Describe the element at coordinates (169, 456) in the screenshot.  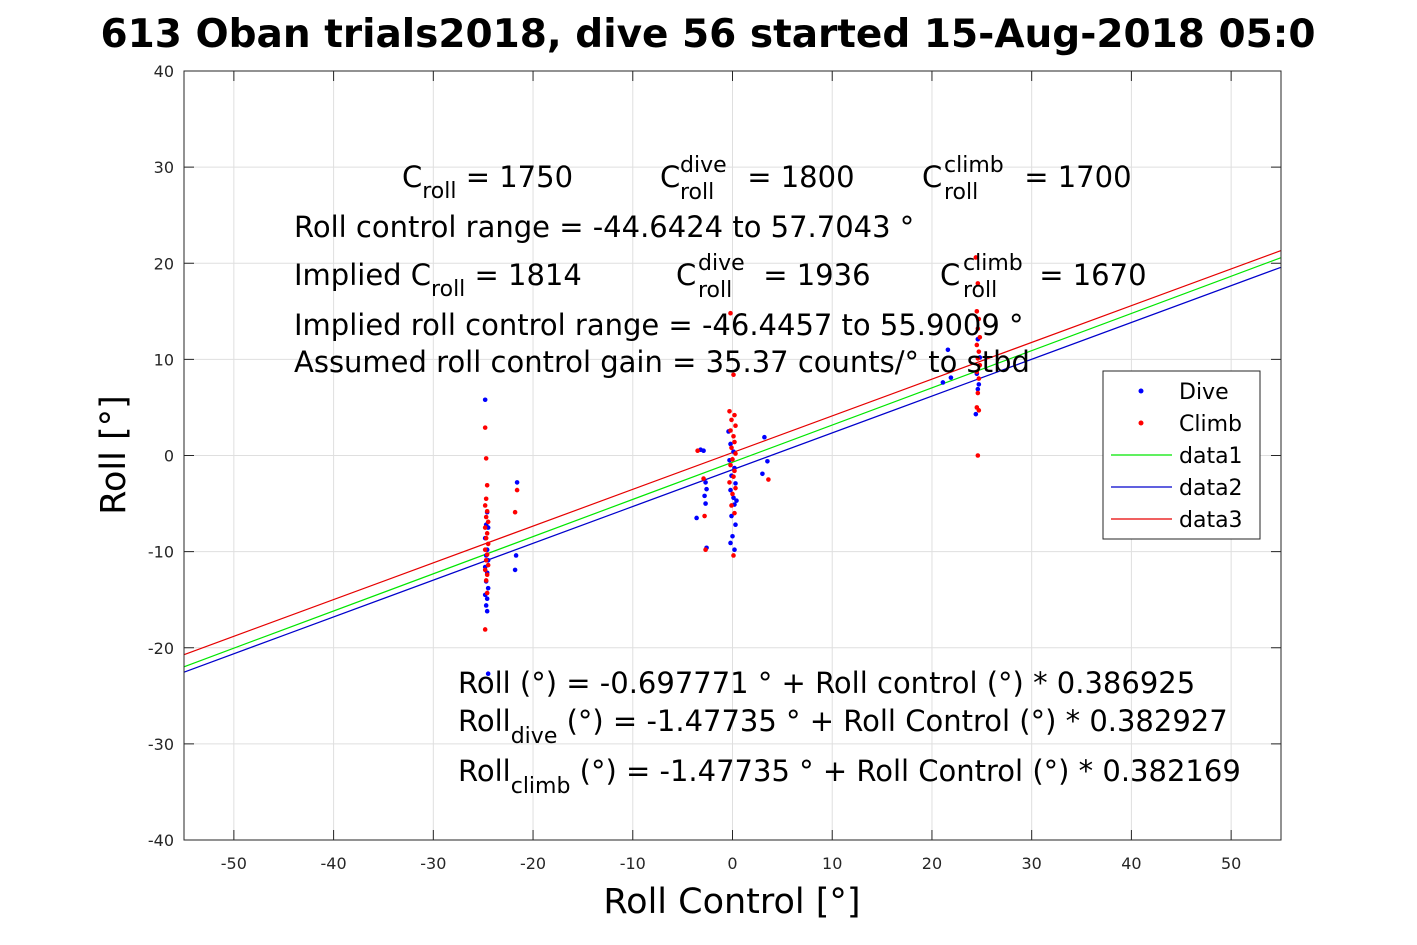
I see `y-tick-label: 0` at that location.